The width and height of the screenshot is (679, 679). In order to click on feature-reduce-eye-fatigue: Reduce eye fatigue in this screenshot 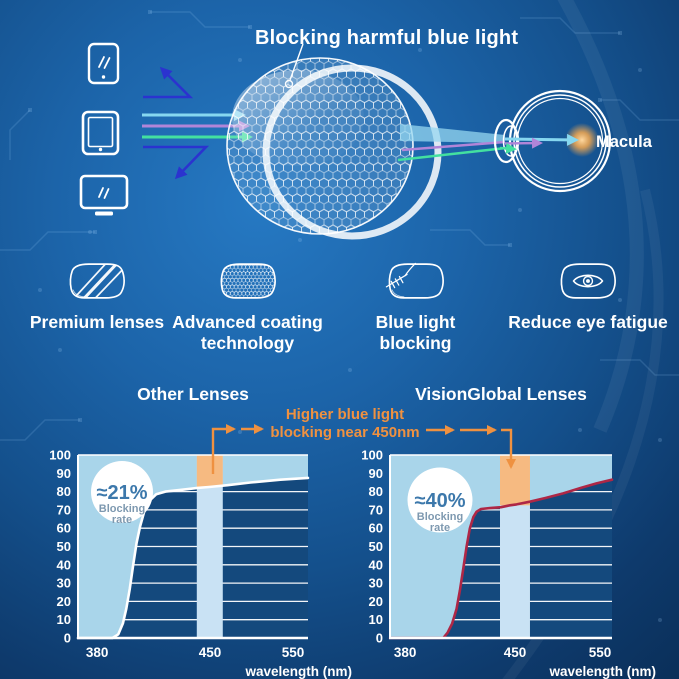, I will do `click(588, 297)`.